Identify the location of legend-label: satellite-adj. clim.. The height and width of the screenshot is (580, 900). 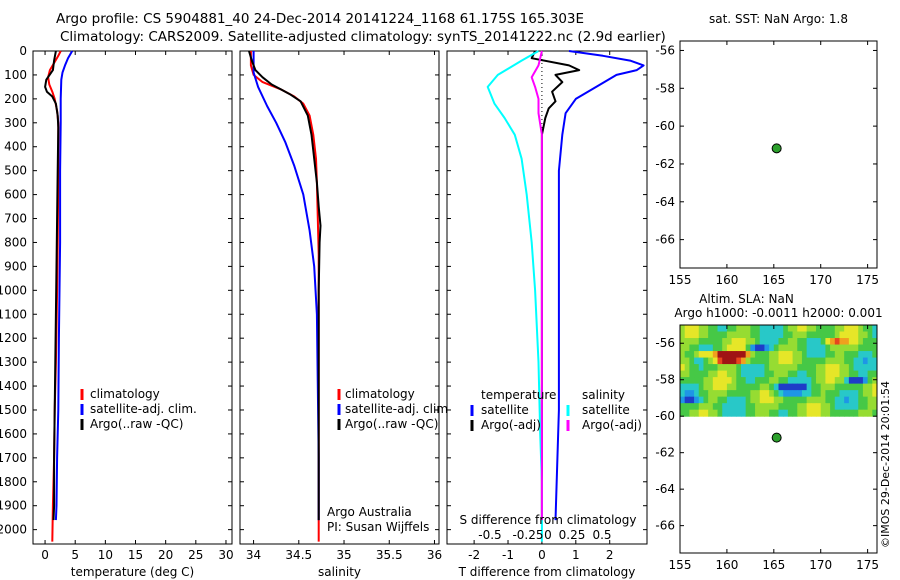
(398, 409).